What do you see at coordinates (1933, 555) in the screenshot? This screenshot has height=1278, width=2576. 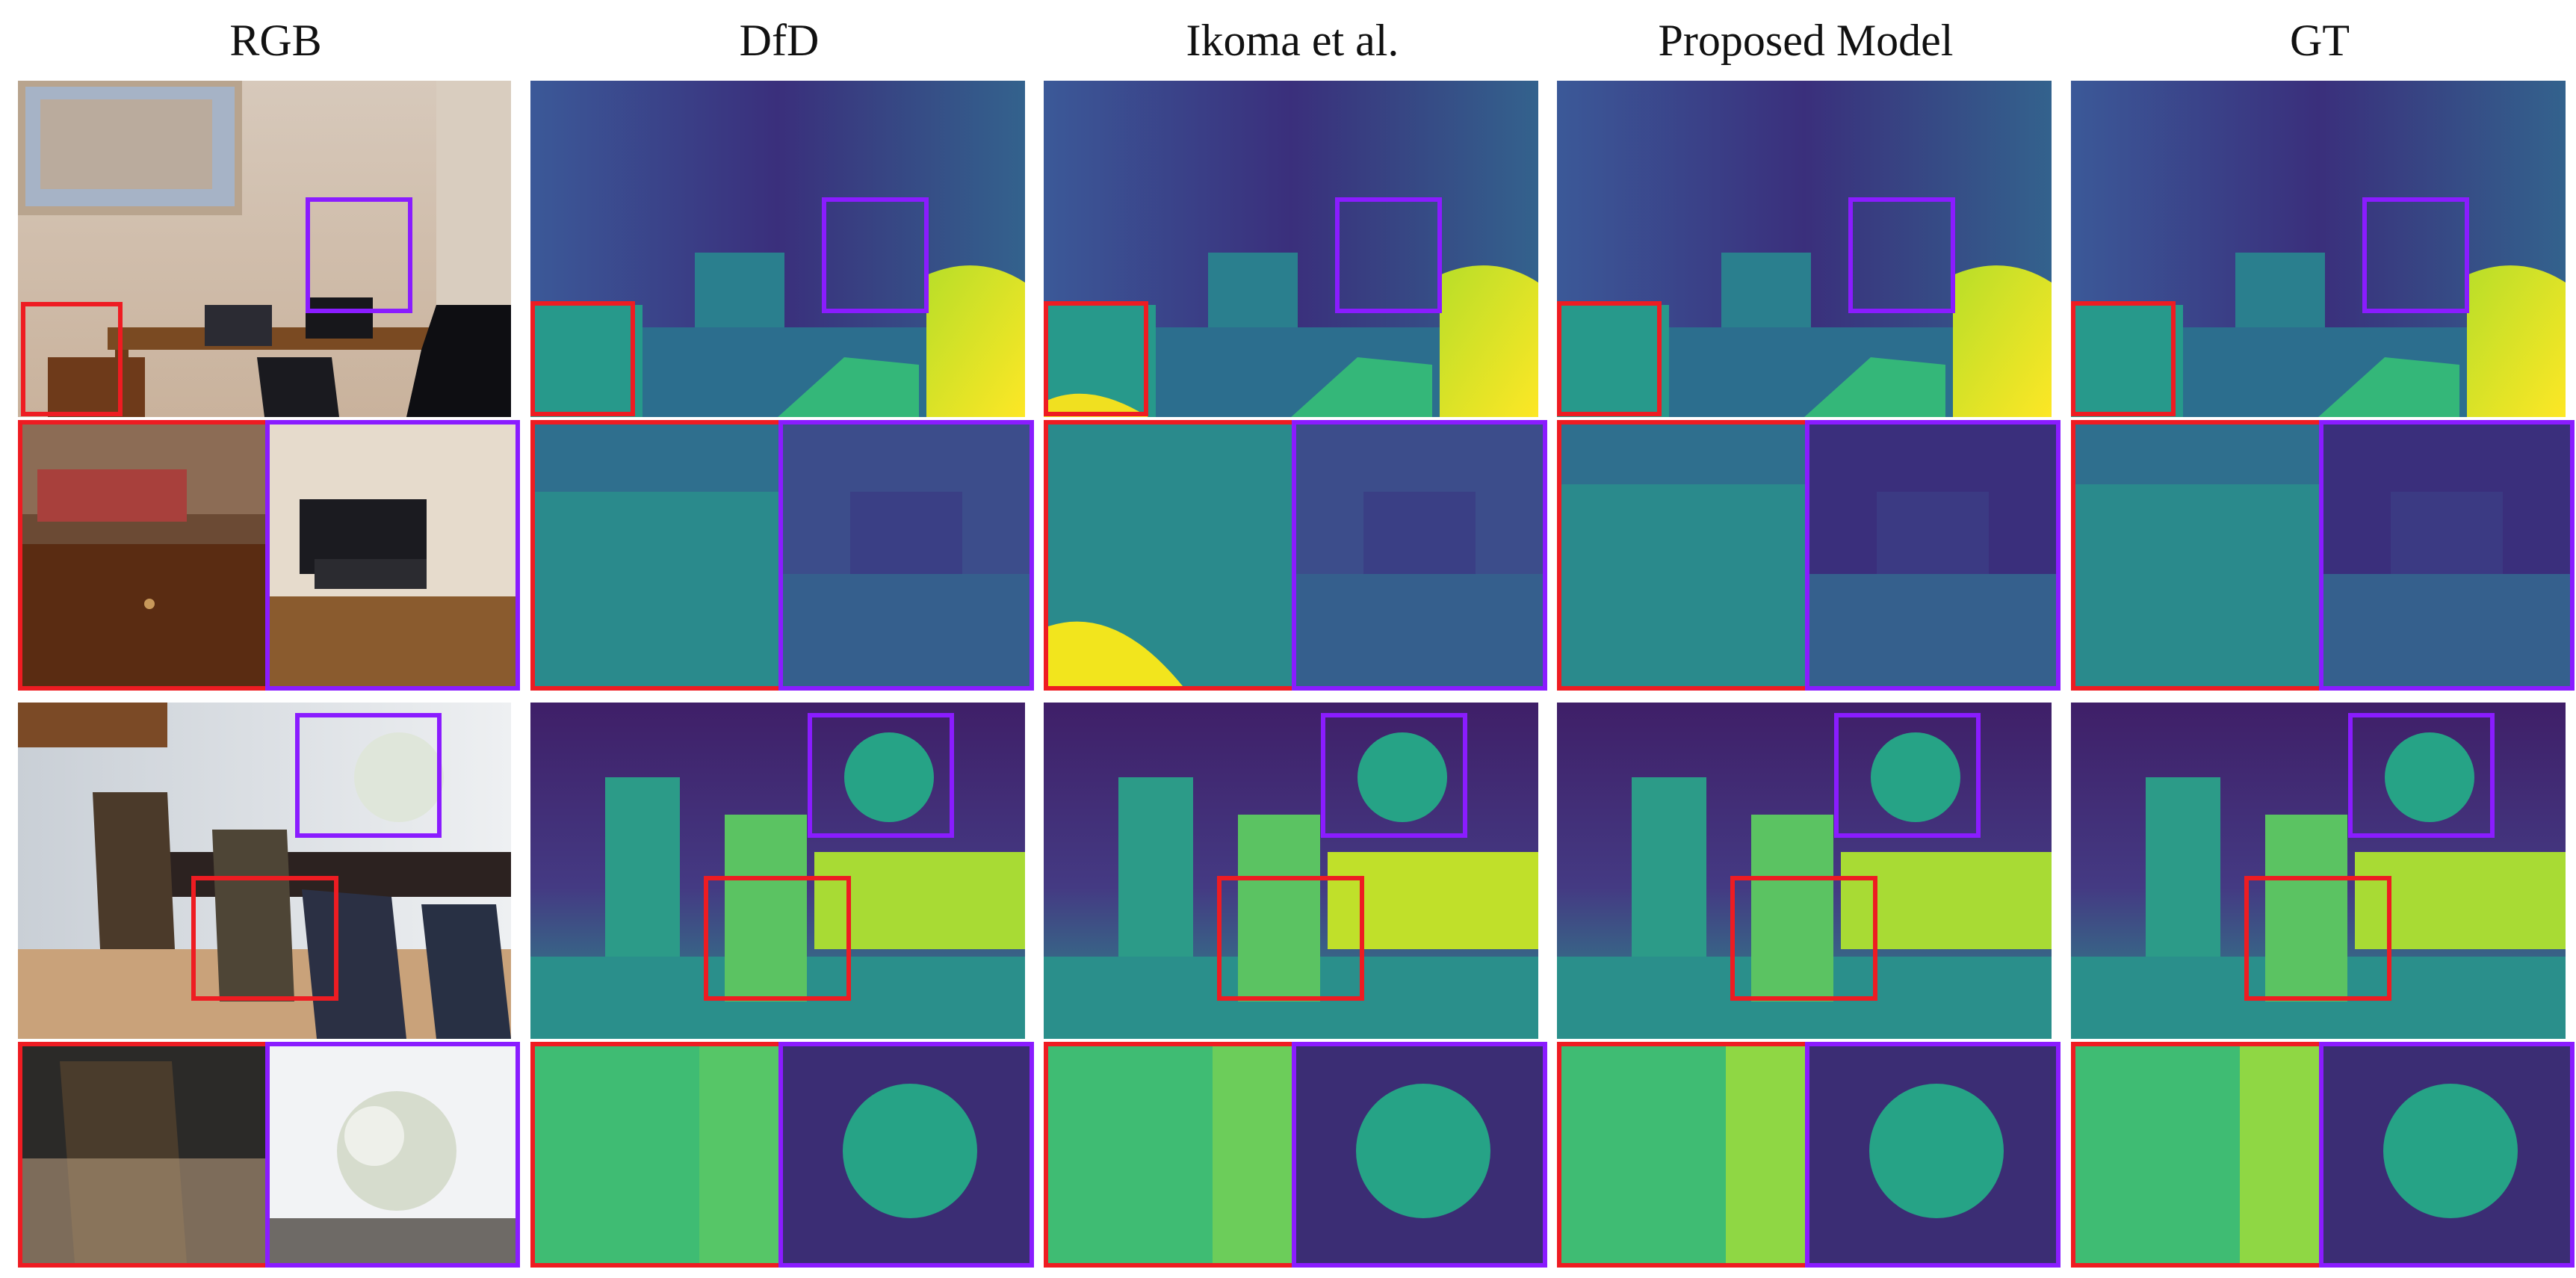 I see `proposed-crop-purple-office` at bounding box center [1933, 555].